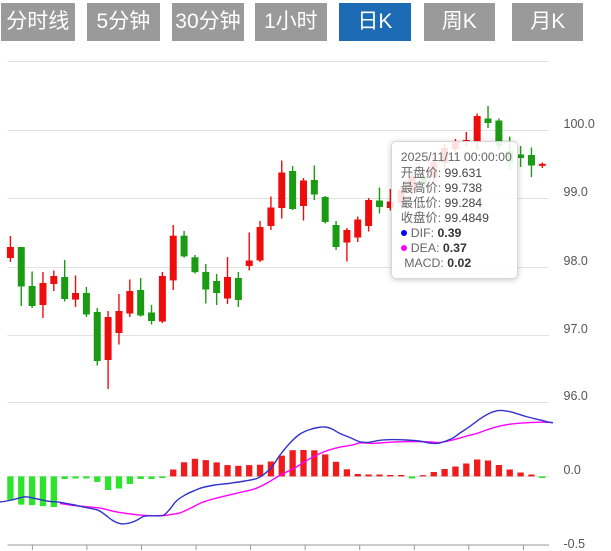 The image size is (611, 551). Describe the element at coordinates (576, 192) in the screenshot. I see `svg-text: 99.0` at that location.